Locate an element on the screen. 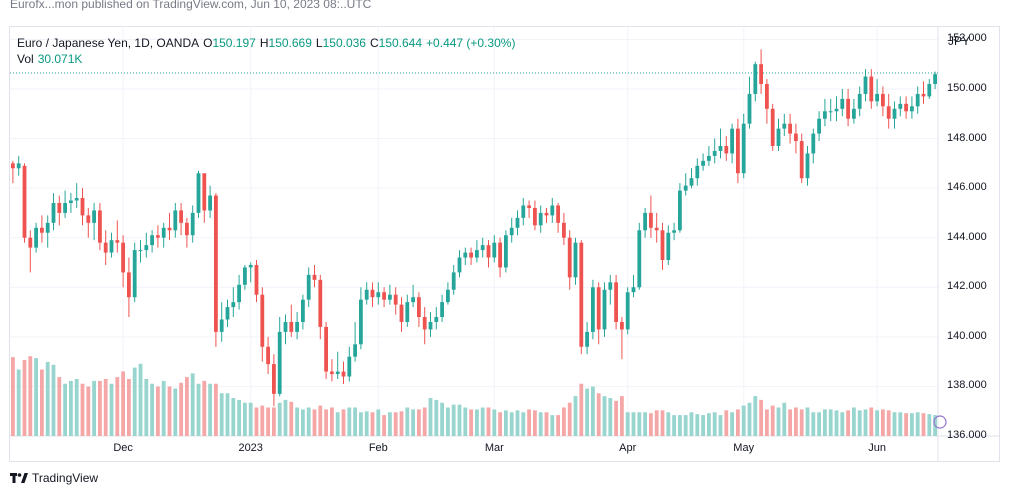  currency-label: JPY is located at coordinates (959, 41).